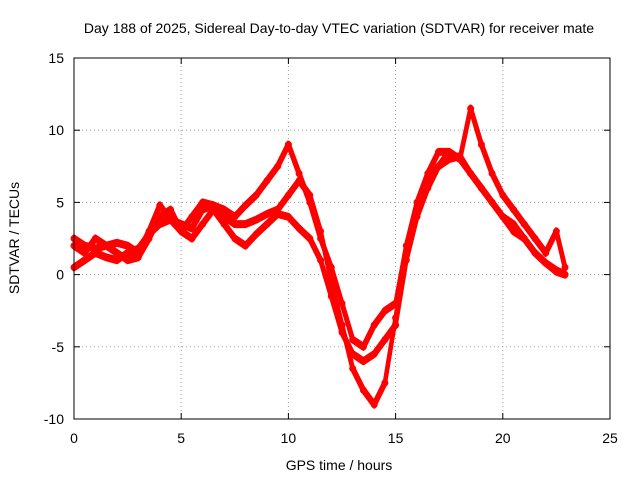  I want to click on x-tick-label: 10, so click(289, 438).